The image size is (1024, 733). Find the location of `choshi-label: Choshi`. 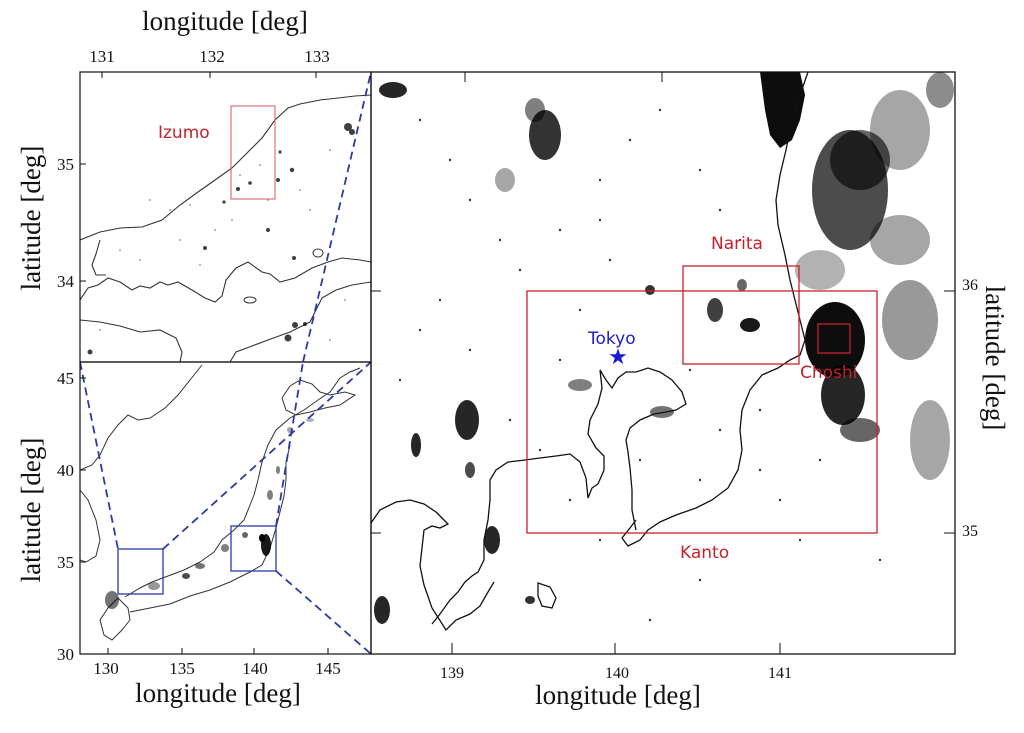

choshi-label: Choshi is located at coordinates (828, 373).